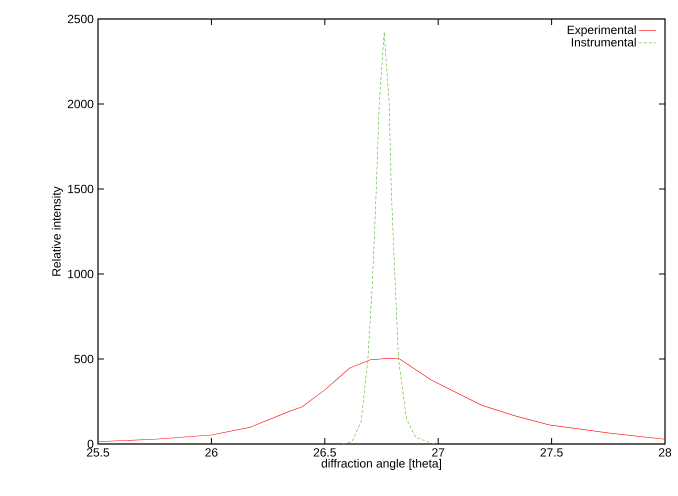 Image resolution: width=678 pixels, height=496 pixels. What do you see at coordinates (438, 452) in the screenshot?
I see `x-tick-label: 27` at bounding box center [438, 452].